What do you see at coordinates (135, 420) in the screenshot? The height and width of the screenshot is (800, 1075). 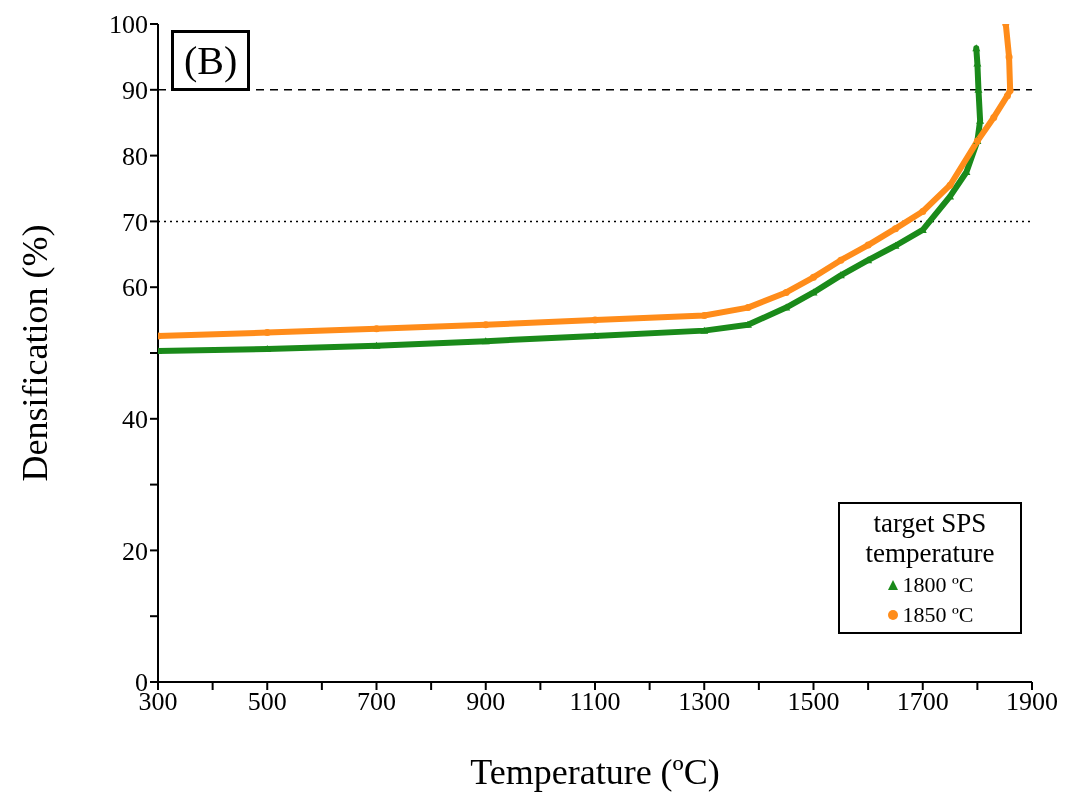 I see `y-tick-label: 40` at bounding box center [135, 420].